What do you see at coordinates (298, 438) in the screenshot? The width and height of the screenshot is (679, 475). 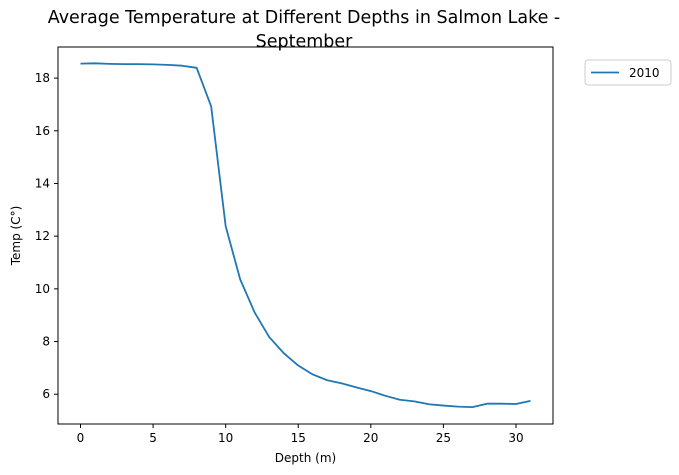 I see `x-tick-label: 15` at bounding box center [298, 438].